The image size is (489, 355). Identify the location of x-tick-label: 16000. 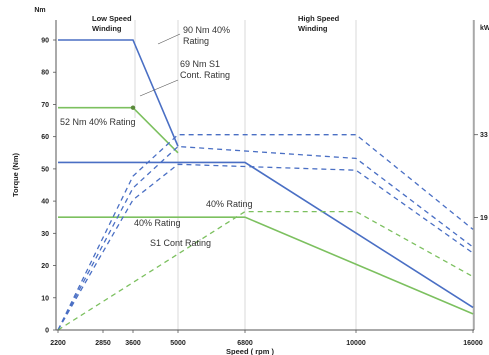
(473, 343).